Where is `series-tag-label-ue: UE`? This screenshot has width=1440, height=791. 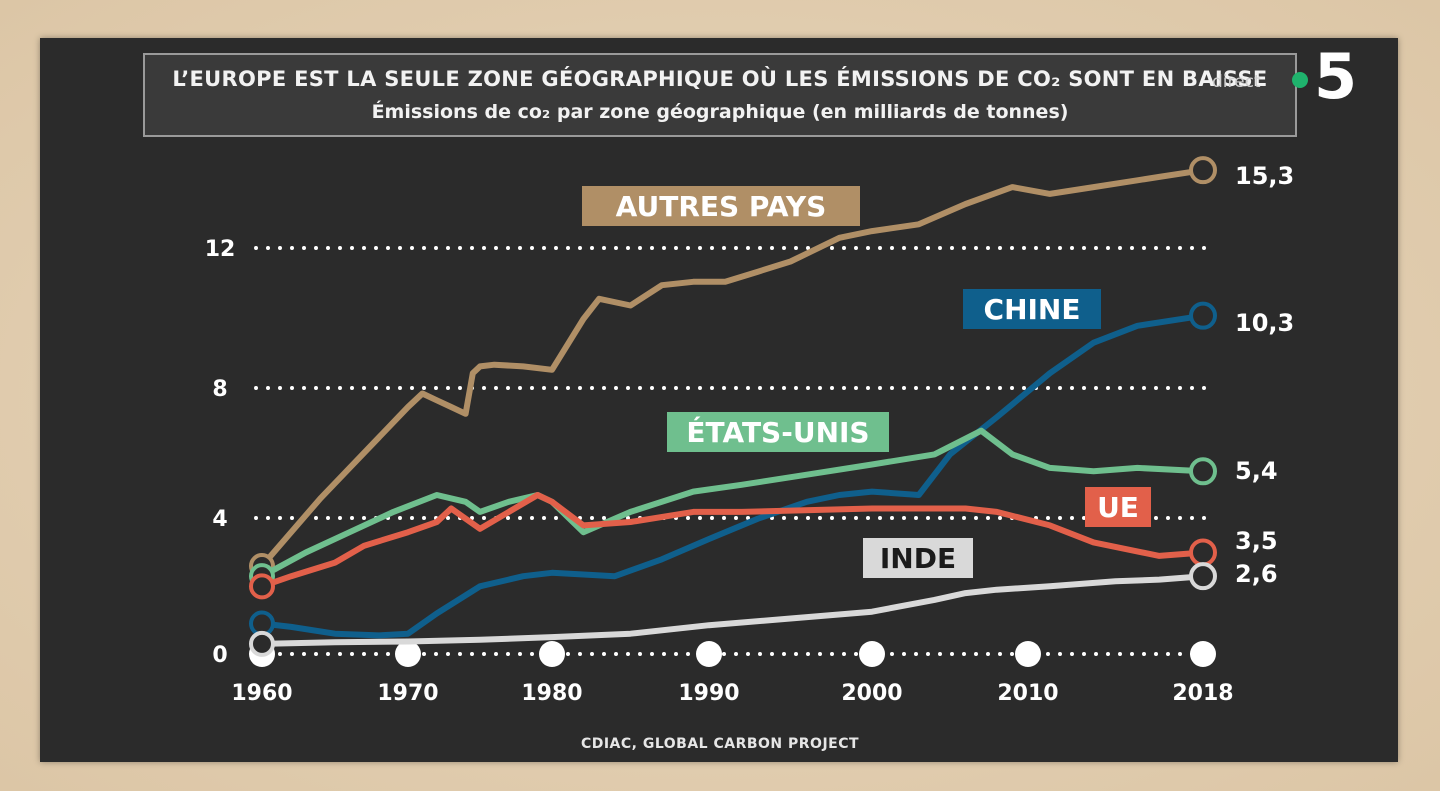
series-tag-label-ue: UE is located at coordinates (1118, 507).